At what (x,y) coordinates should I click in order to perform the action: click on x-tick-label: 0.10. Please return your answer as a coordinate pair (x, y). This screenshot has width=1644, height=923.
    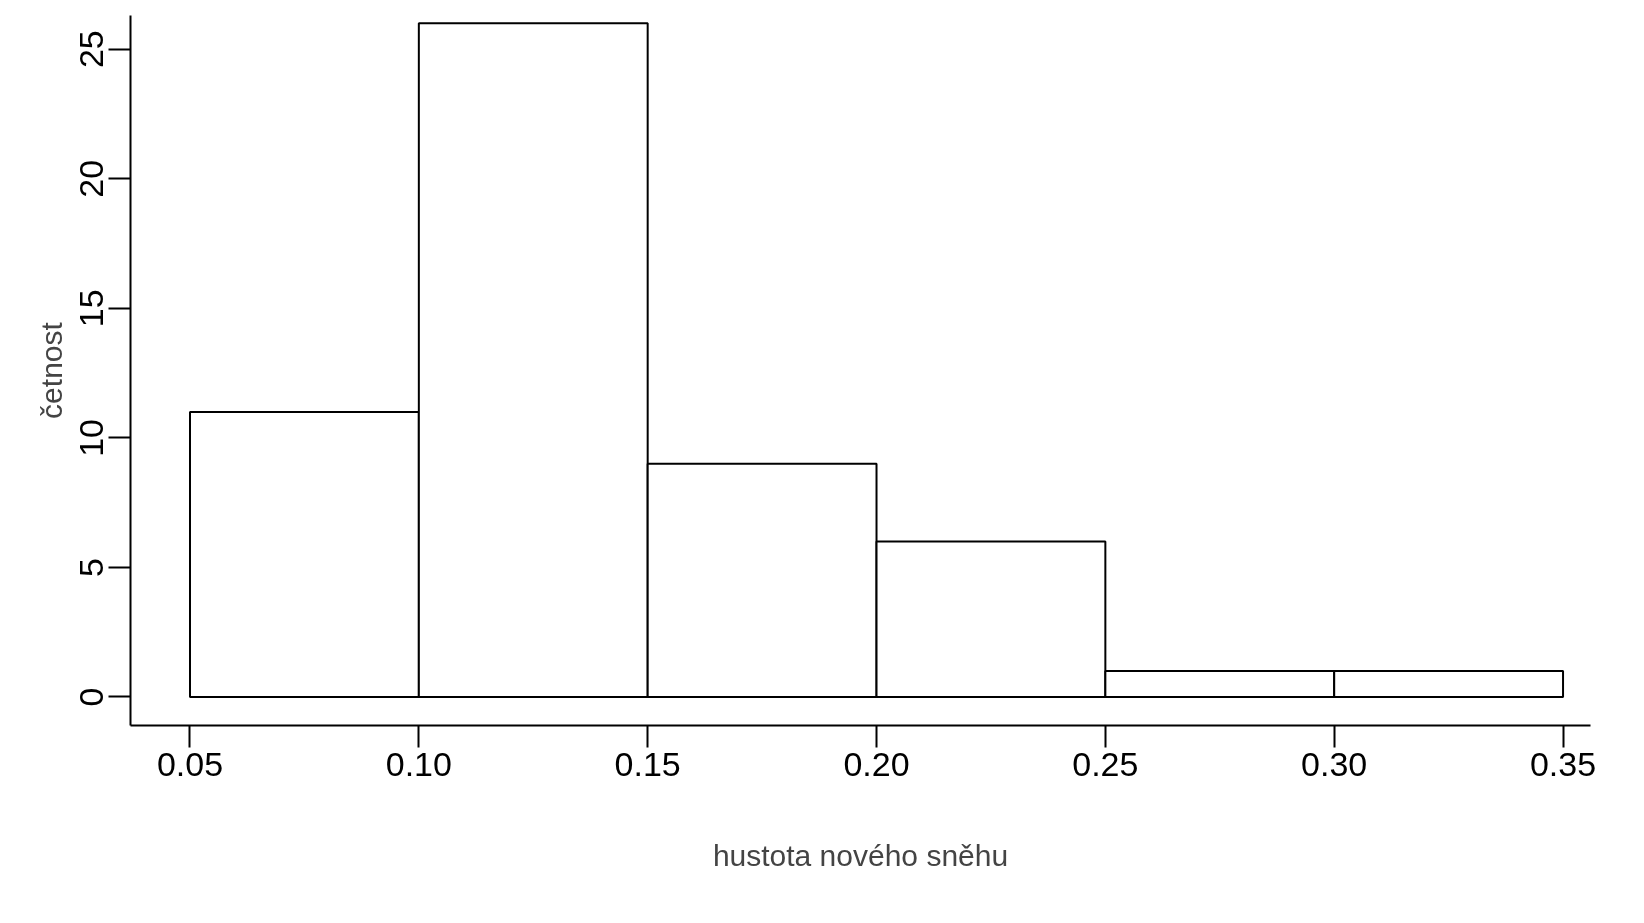
    Looking at the image, I should click on (418, 763).